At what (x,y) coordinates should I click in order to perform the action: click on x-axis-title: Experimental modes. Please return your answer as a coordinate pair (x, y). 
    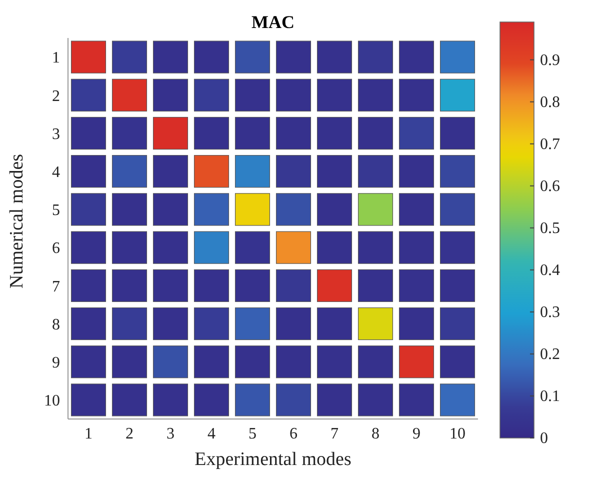
    Looking at the image, I should click on (273, 459).